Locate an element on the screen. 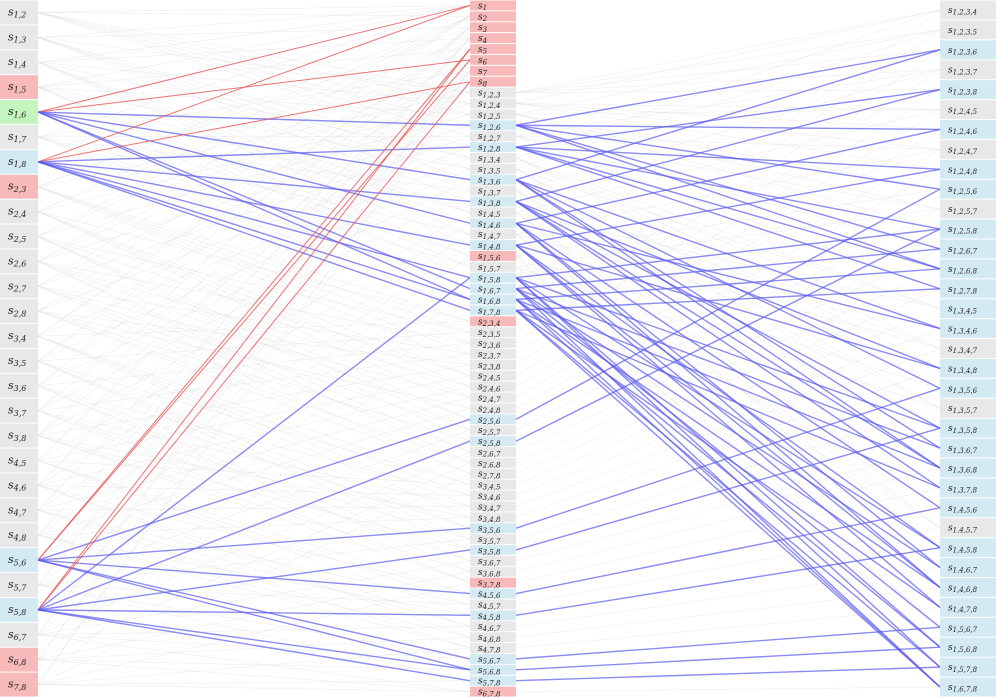  node-subscript: 1,5 is located at coordinates (20, 89).